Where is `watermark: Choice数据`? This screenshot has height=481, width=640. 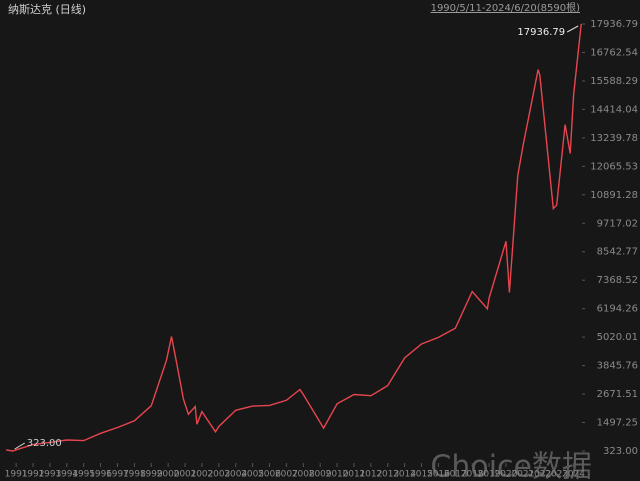 watermark: Choice数据 is located at coordinates (511, 465).